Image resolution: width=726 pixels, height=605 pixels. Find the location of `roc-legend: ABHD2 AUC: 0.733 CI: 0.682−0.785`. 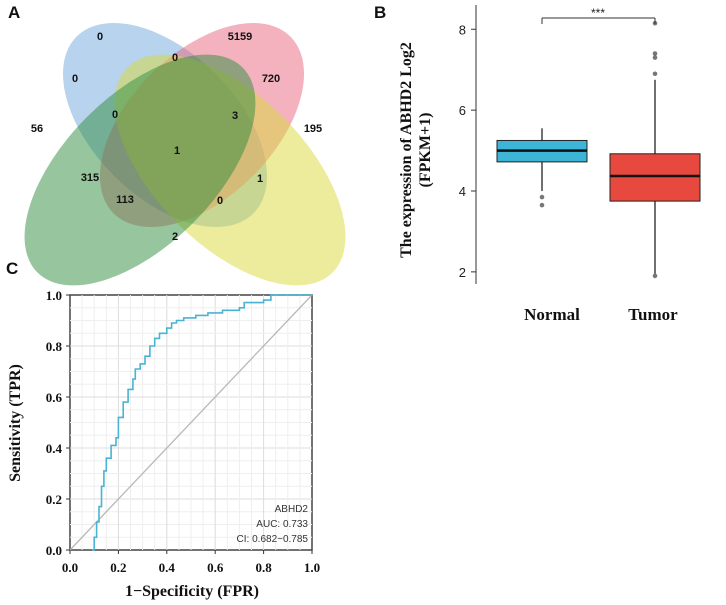

roc-legend: ABHD2 AUC: 0.733 CI: 0.682−0.785 is located at coordinates (273, 524).